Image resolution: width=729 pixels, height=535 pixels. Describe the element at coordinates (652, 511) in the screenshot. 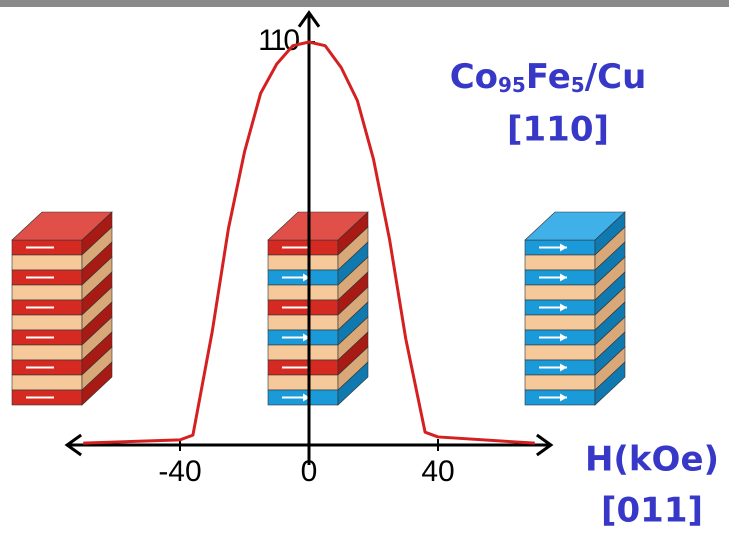

I see `x-direction-label: [011]` at that location.